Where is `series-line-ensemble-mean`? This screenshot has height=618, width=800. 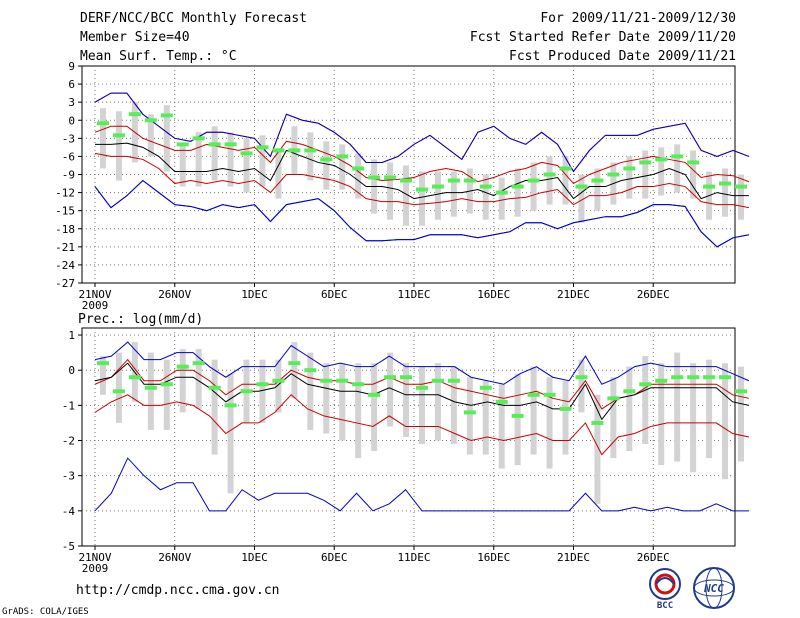
series-line-ensemble-mean is located at coordinates (422, 391).